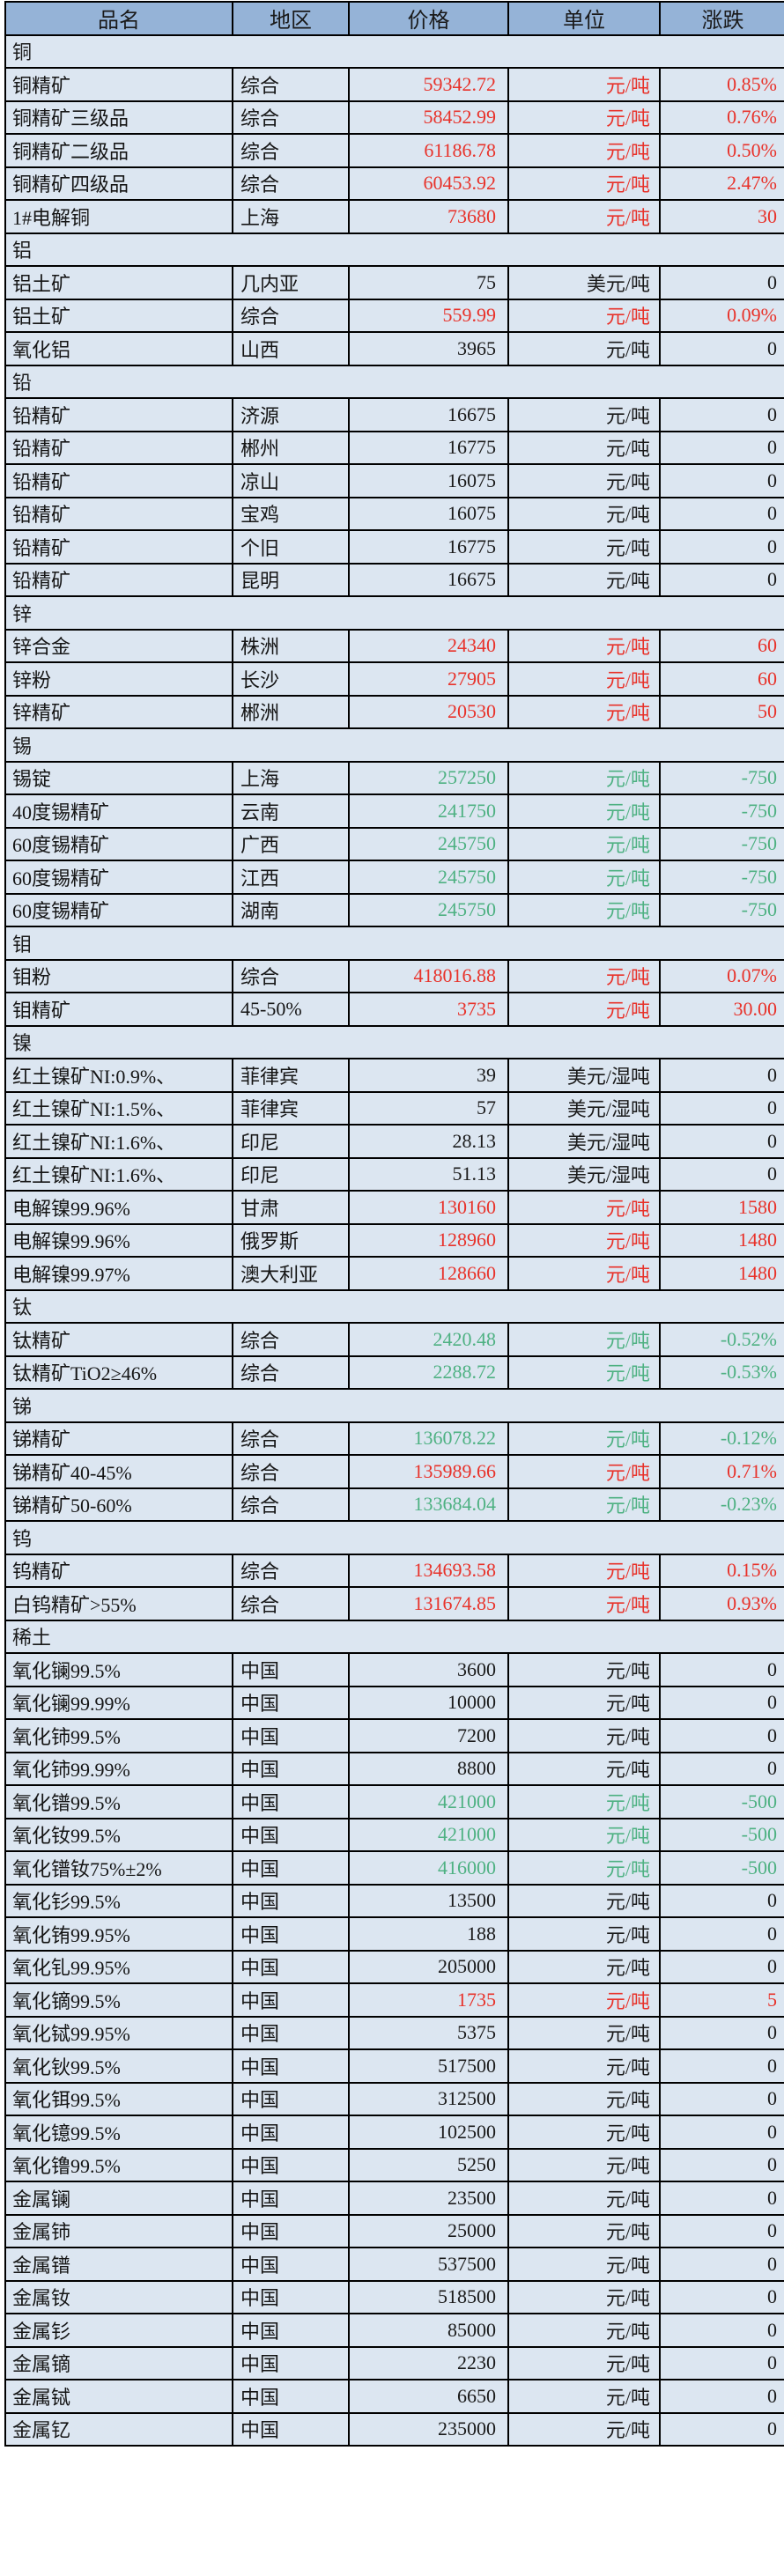 The image size is (784, 2576). Describe the element at coordinates (394, 348) in the screenshot. I see `table-row: 氧化铝 山西 3965 元/吨 0` at that location.